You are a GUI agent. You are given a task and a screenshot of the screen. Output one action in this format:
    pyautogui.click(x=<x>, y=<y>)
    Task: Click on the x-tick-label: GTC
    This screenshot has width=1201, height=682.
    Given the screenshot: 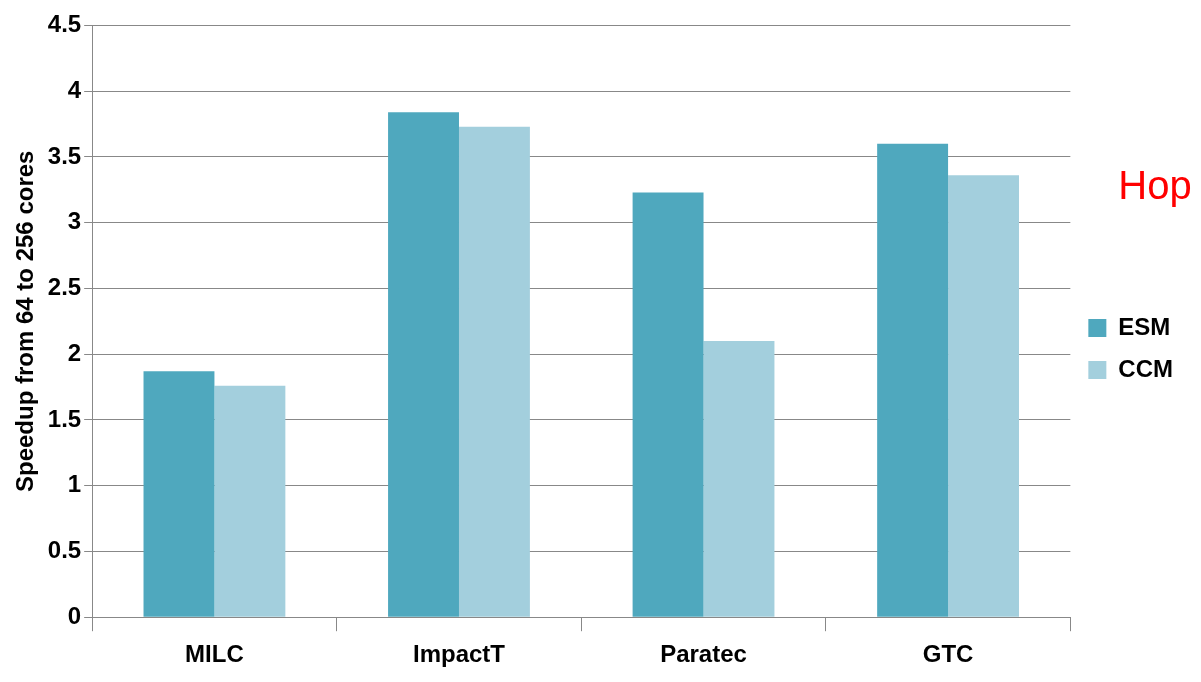 What is the action you would take?
    pyautogui.click(x=948, y=654)
    